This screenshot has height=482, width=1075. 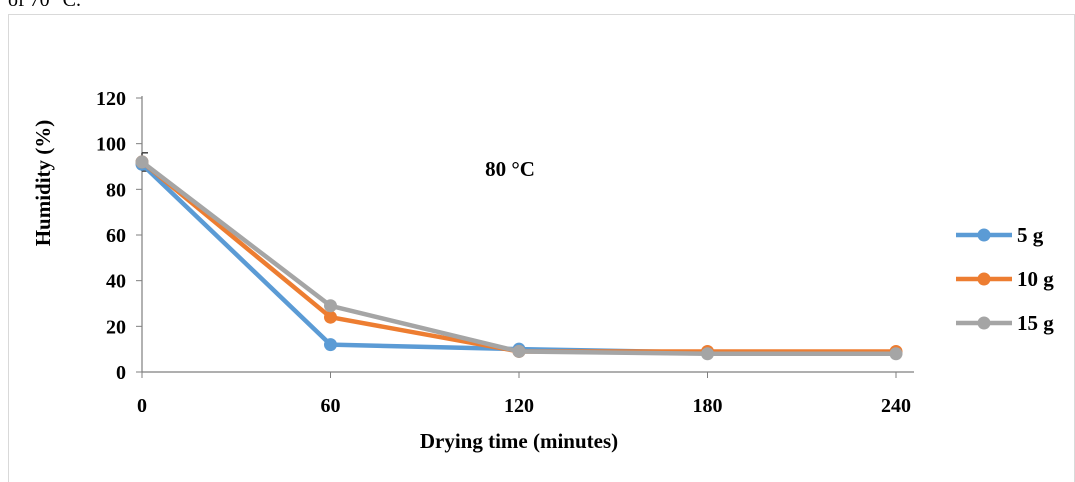 I want to click on legend: 5 g 10 g 15 g, so click(x=1005, y=279).